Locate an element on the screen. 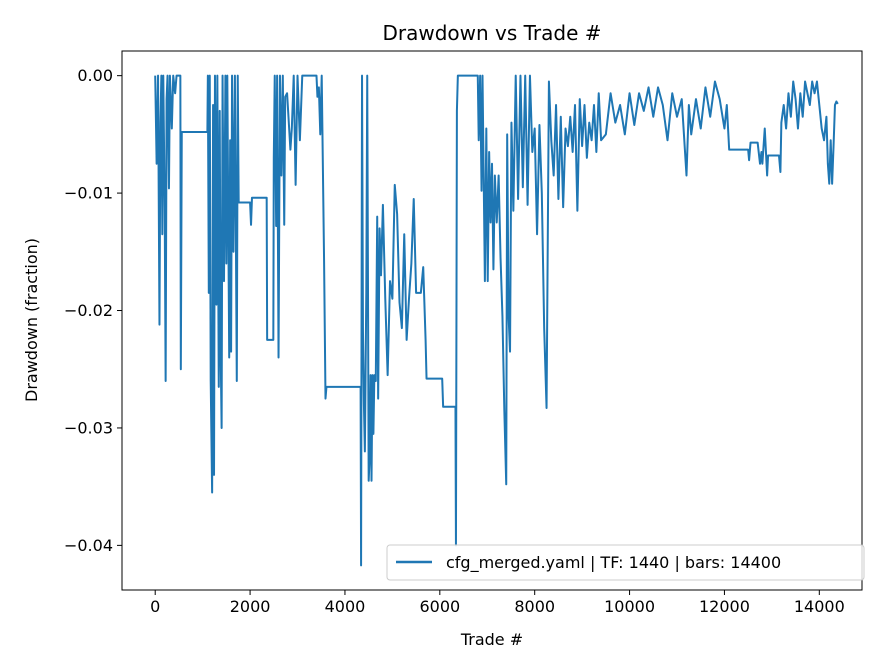 The image size is (896, 672). chart-title: Drawdown vs Trade # is located at coordinates (491, 33).